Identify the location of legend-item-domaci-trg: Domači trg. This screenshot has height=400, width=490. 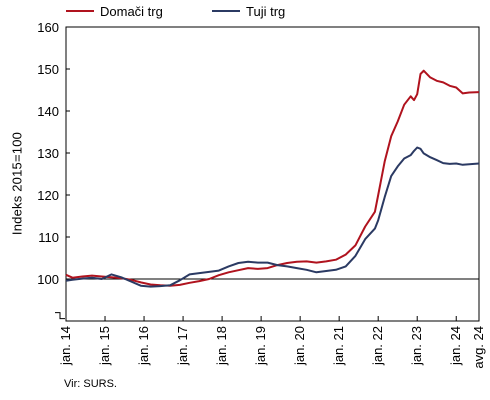
(114, 11).